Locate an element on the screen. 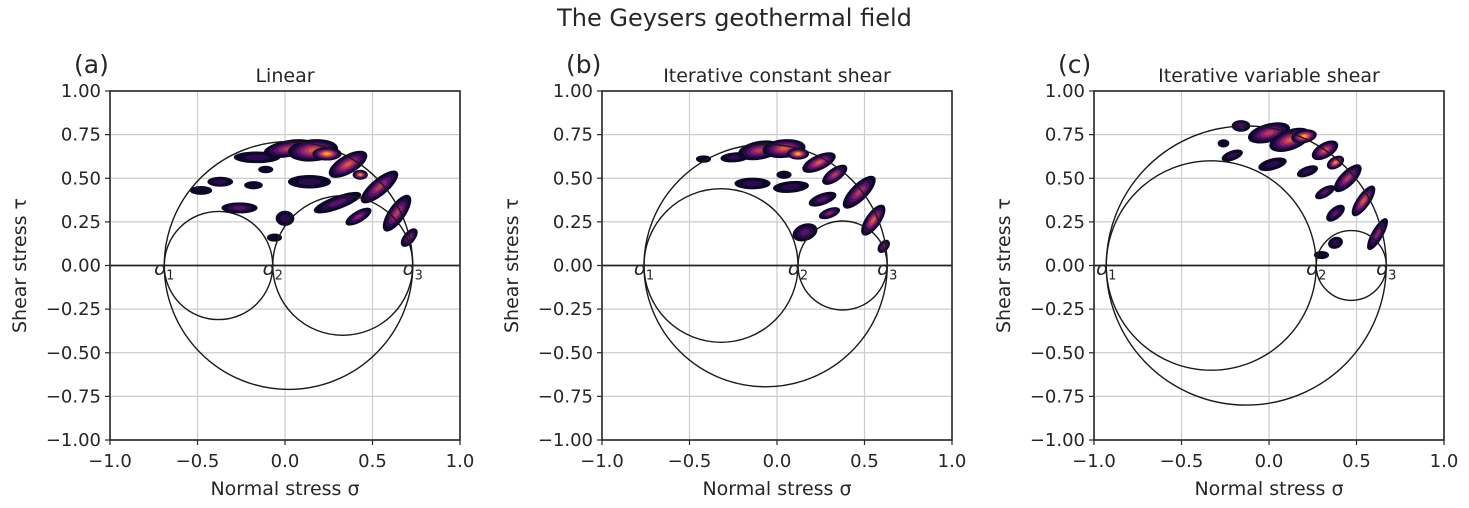  panel-label: (a) is located at coordinates (91, 64).